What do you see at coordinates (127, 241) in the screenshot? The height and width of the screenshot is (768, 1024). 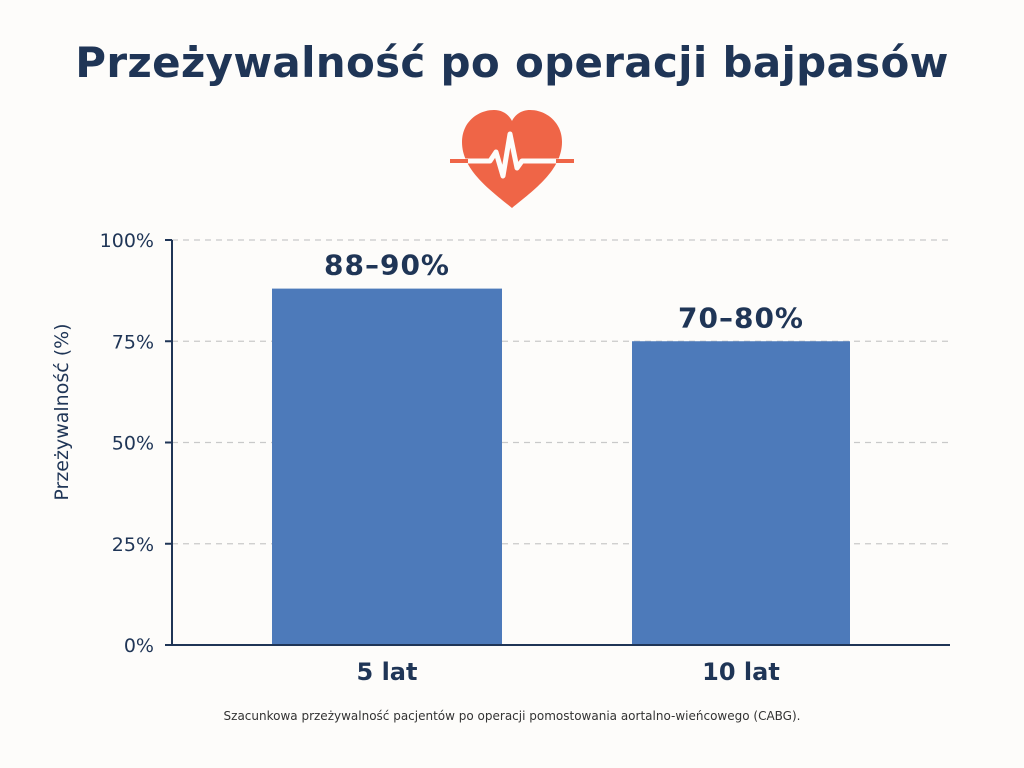 I see `y-tick-label: 100%` at bounding box center [127, 241].